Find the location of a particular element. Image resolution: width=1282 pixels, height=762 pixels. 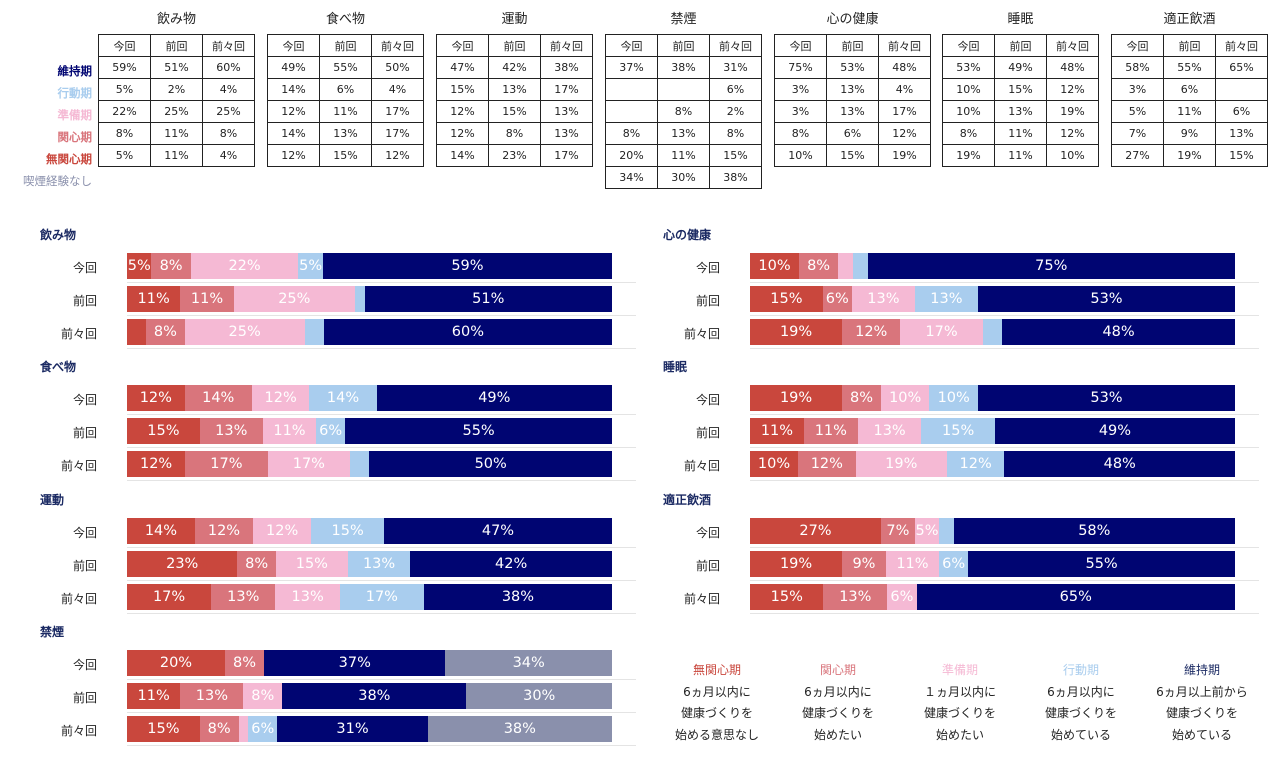

table-cell: 3% is located at coordinates (800, 111).